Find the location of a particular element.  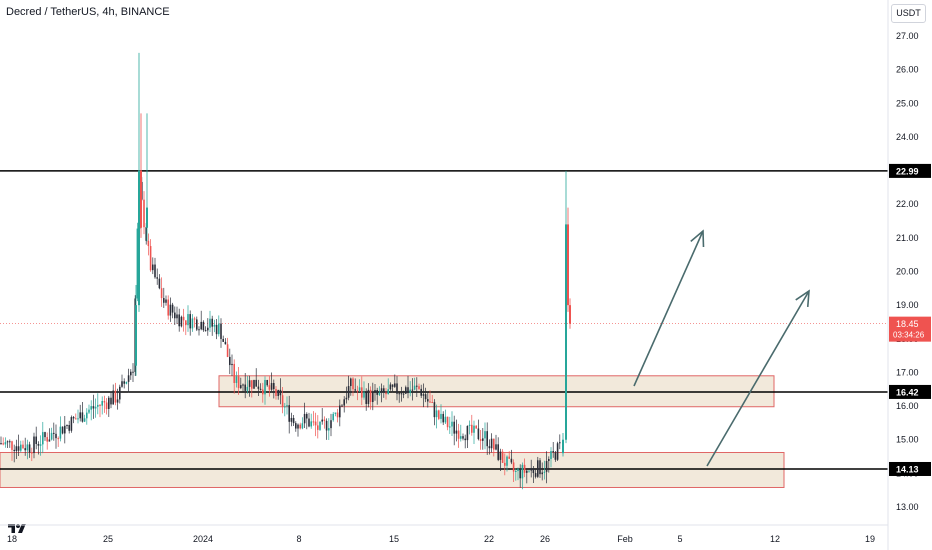

level-label-mid-box is located at coordinates (910, 391).